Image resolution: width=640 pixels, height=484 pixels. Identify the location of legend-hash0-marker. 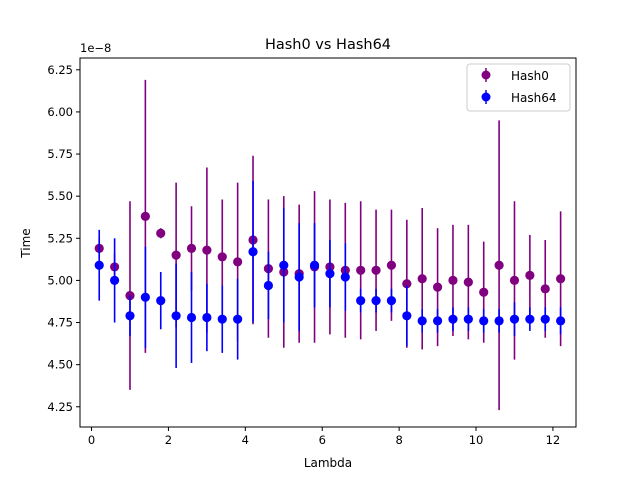
(486, 75).